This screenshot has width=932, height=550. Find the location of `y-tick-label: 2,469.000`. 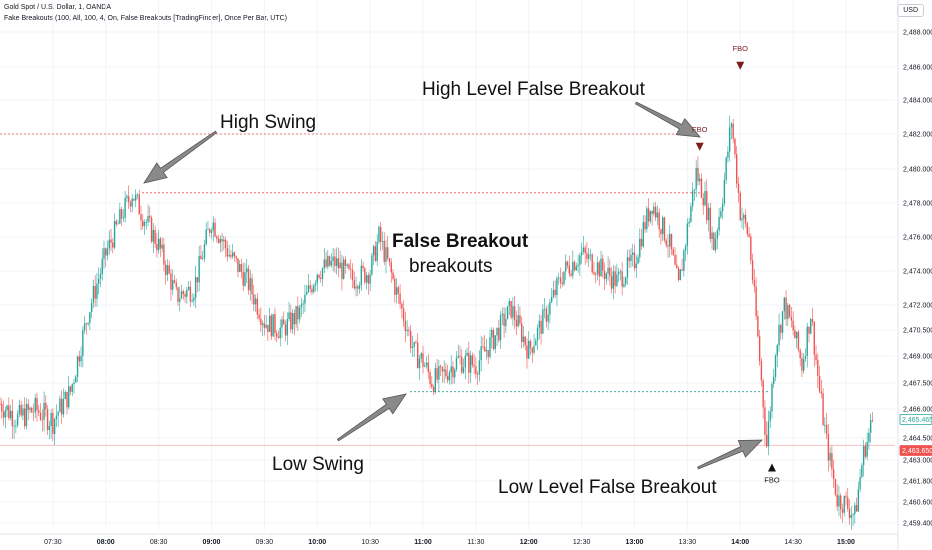

y-tick-label: 2,469.000 is located at coordinates (917, 357).